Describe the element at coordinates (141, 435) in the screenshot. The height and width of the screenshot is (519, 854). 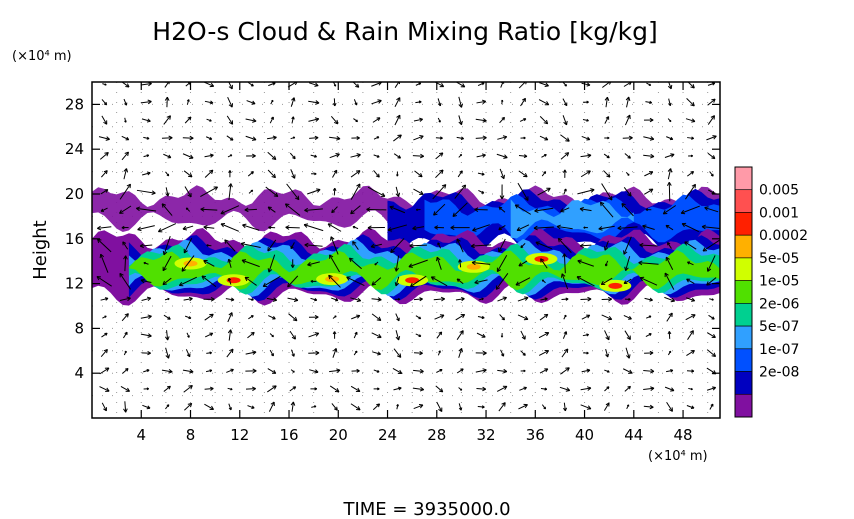
I see `x-tick-label: 4` at that location.